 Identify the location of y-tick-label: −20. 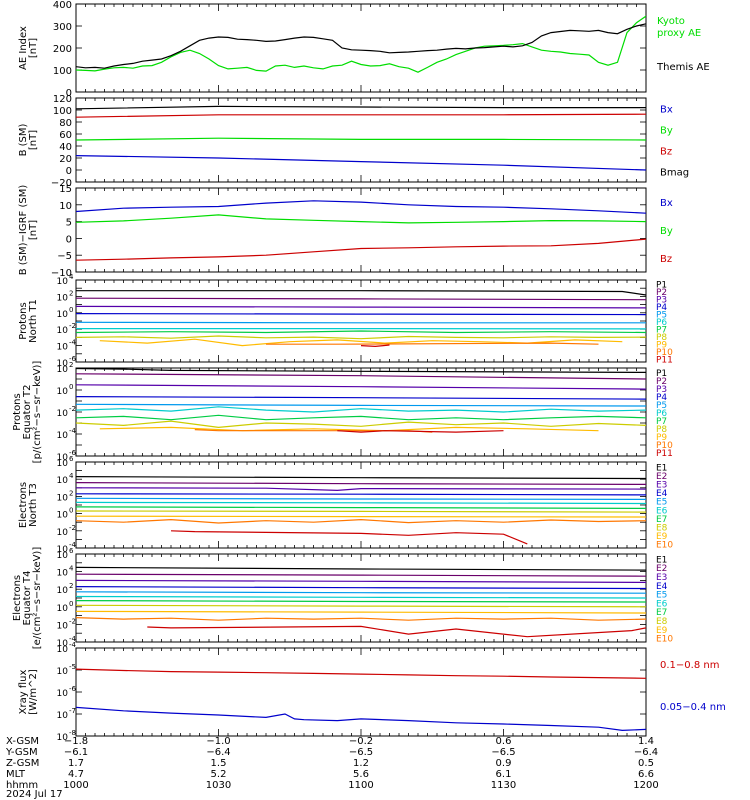
(61, 183).